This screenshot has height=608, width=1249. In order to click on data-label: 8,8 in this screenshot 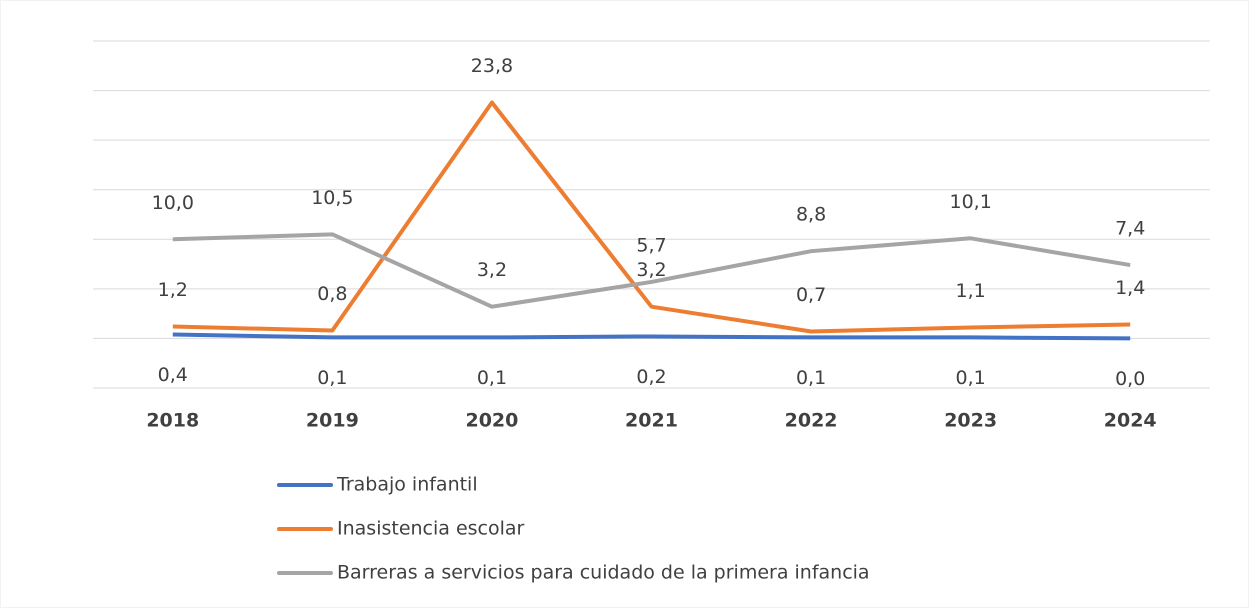, I will do `click(811, 215)`.